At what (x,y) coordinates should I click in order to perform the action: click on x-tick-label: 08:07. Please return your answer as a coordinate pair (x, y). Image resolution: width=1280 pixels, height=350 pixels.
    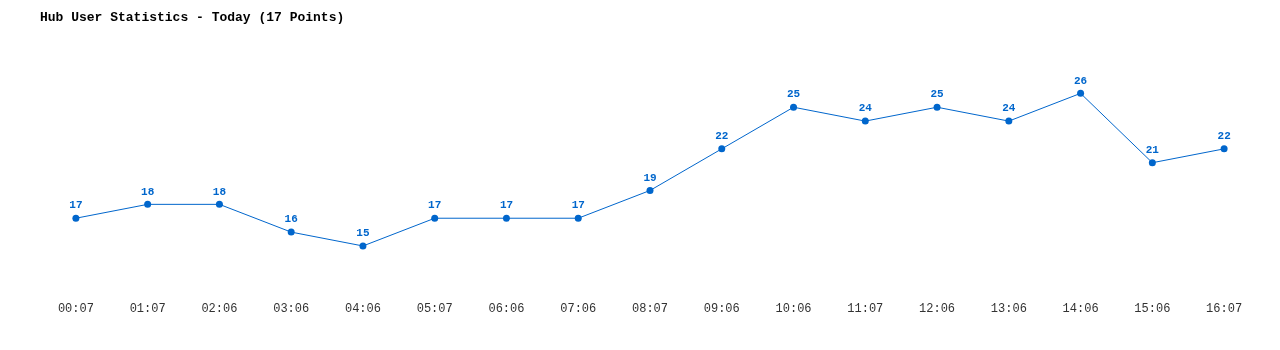
    Looking at the image, I should click on (650, 308).